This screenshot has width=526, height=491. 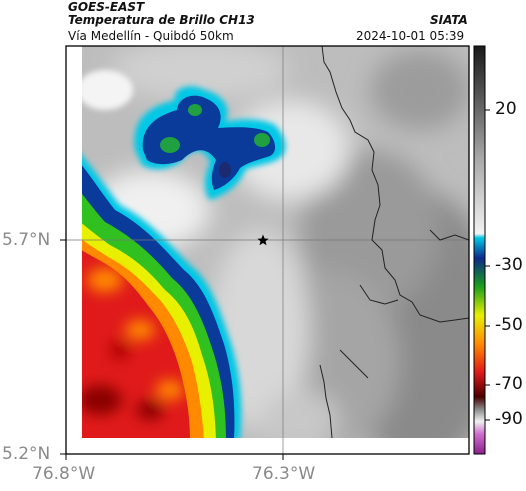 What do you see at coordinates (210, 143) in the screenshot?
I see `cloud-cluster-north` at bounding box center [210, 143].